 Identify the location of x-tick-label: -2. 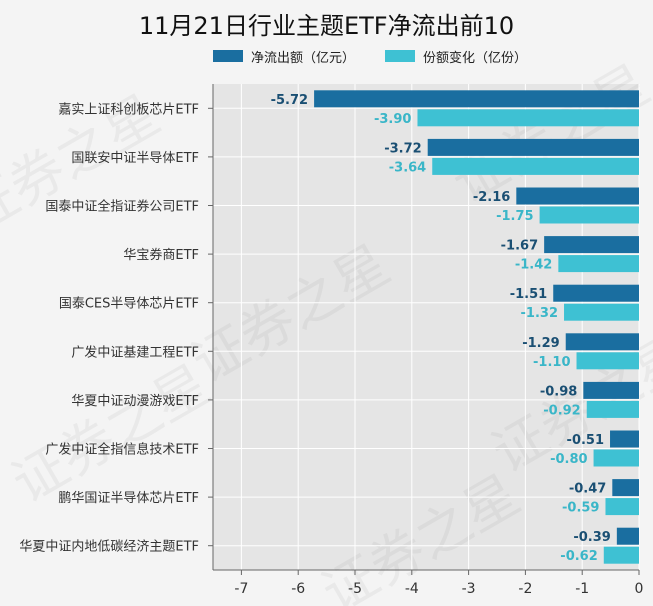
(525, 589).